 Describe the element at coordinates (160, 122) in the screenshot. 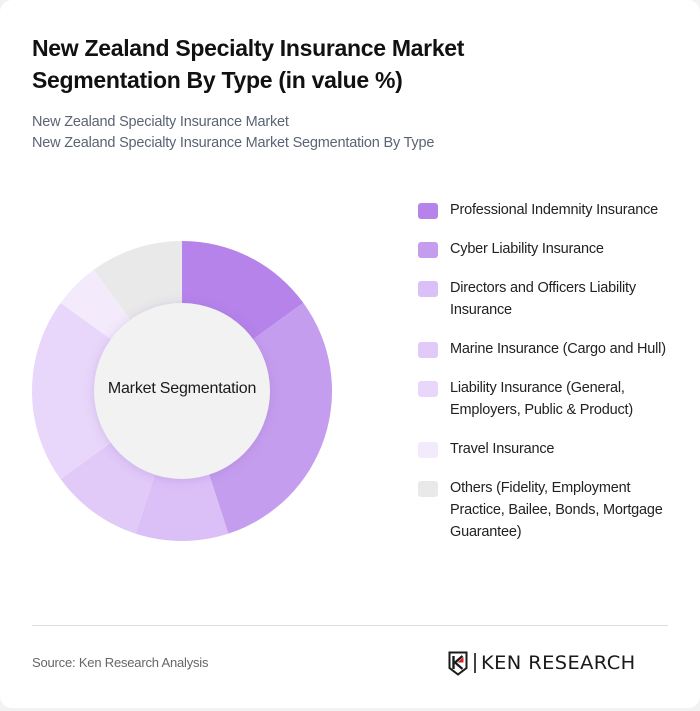

I see `subtitle-line-1: New Zealand Specialty Insurance Market` at that location.